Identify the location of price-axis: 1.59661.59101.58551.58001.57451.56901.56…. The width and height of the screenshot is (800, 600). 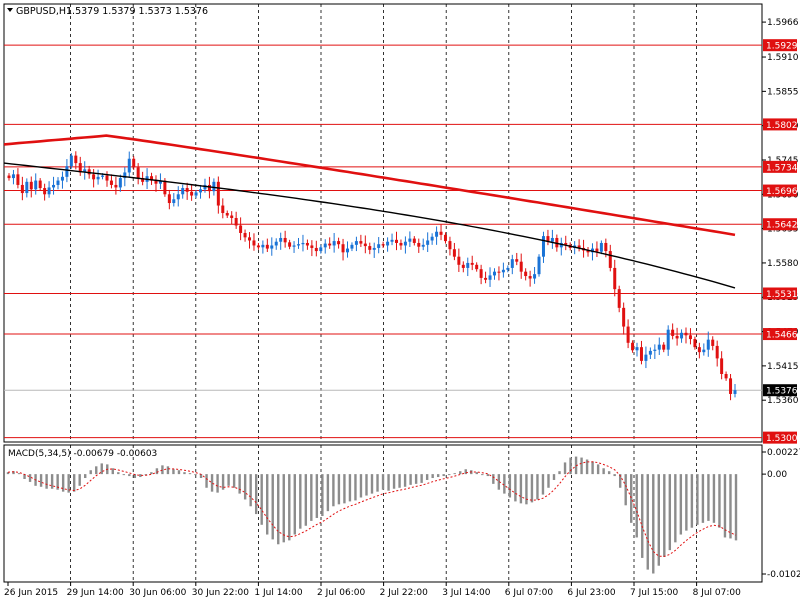
(780, 231).